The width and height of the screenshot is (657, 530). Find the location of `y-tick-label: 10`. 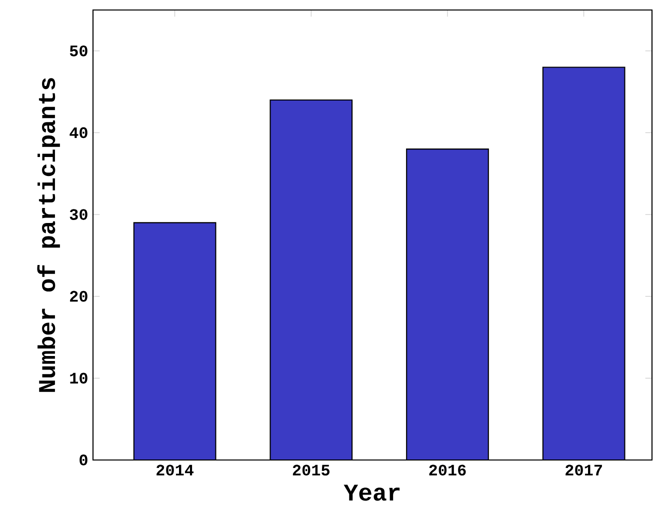

y-tick-label: 10 is located at coordinates (79, 378).